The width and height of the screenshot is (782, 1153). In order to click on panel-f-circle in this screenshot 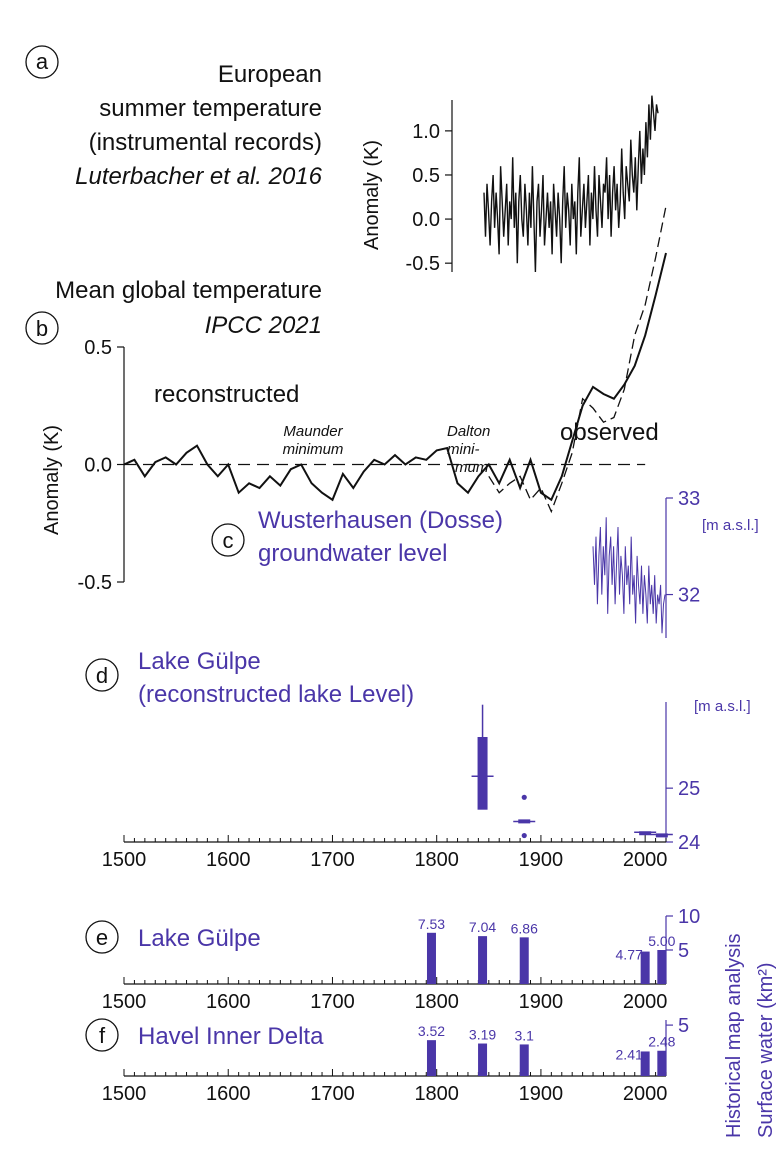, I will do `click(102, 1035)`.